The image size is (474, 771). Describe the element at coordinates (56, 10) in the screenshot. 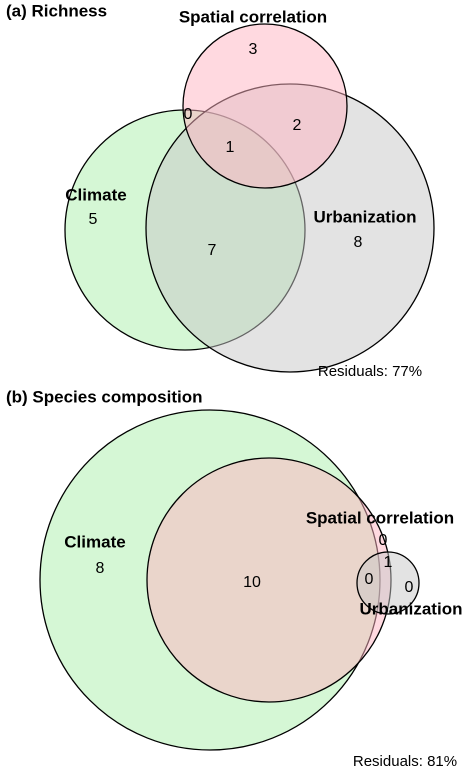

I see `panel-title: (a) Richness` at that location.